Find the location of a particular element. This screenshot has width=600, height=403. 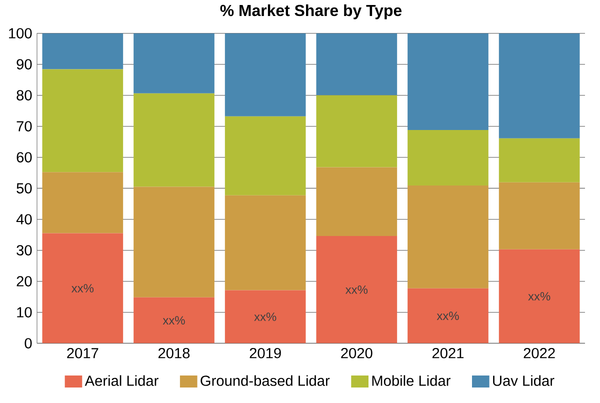

y-tick-label: 20 is located at coordinates (24, 281).